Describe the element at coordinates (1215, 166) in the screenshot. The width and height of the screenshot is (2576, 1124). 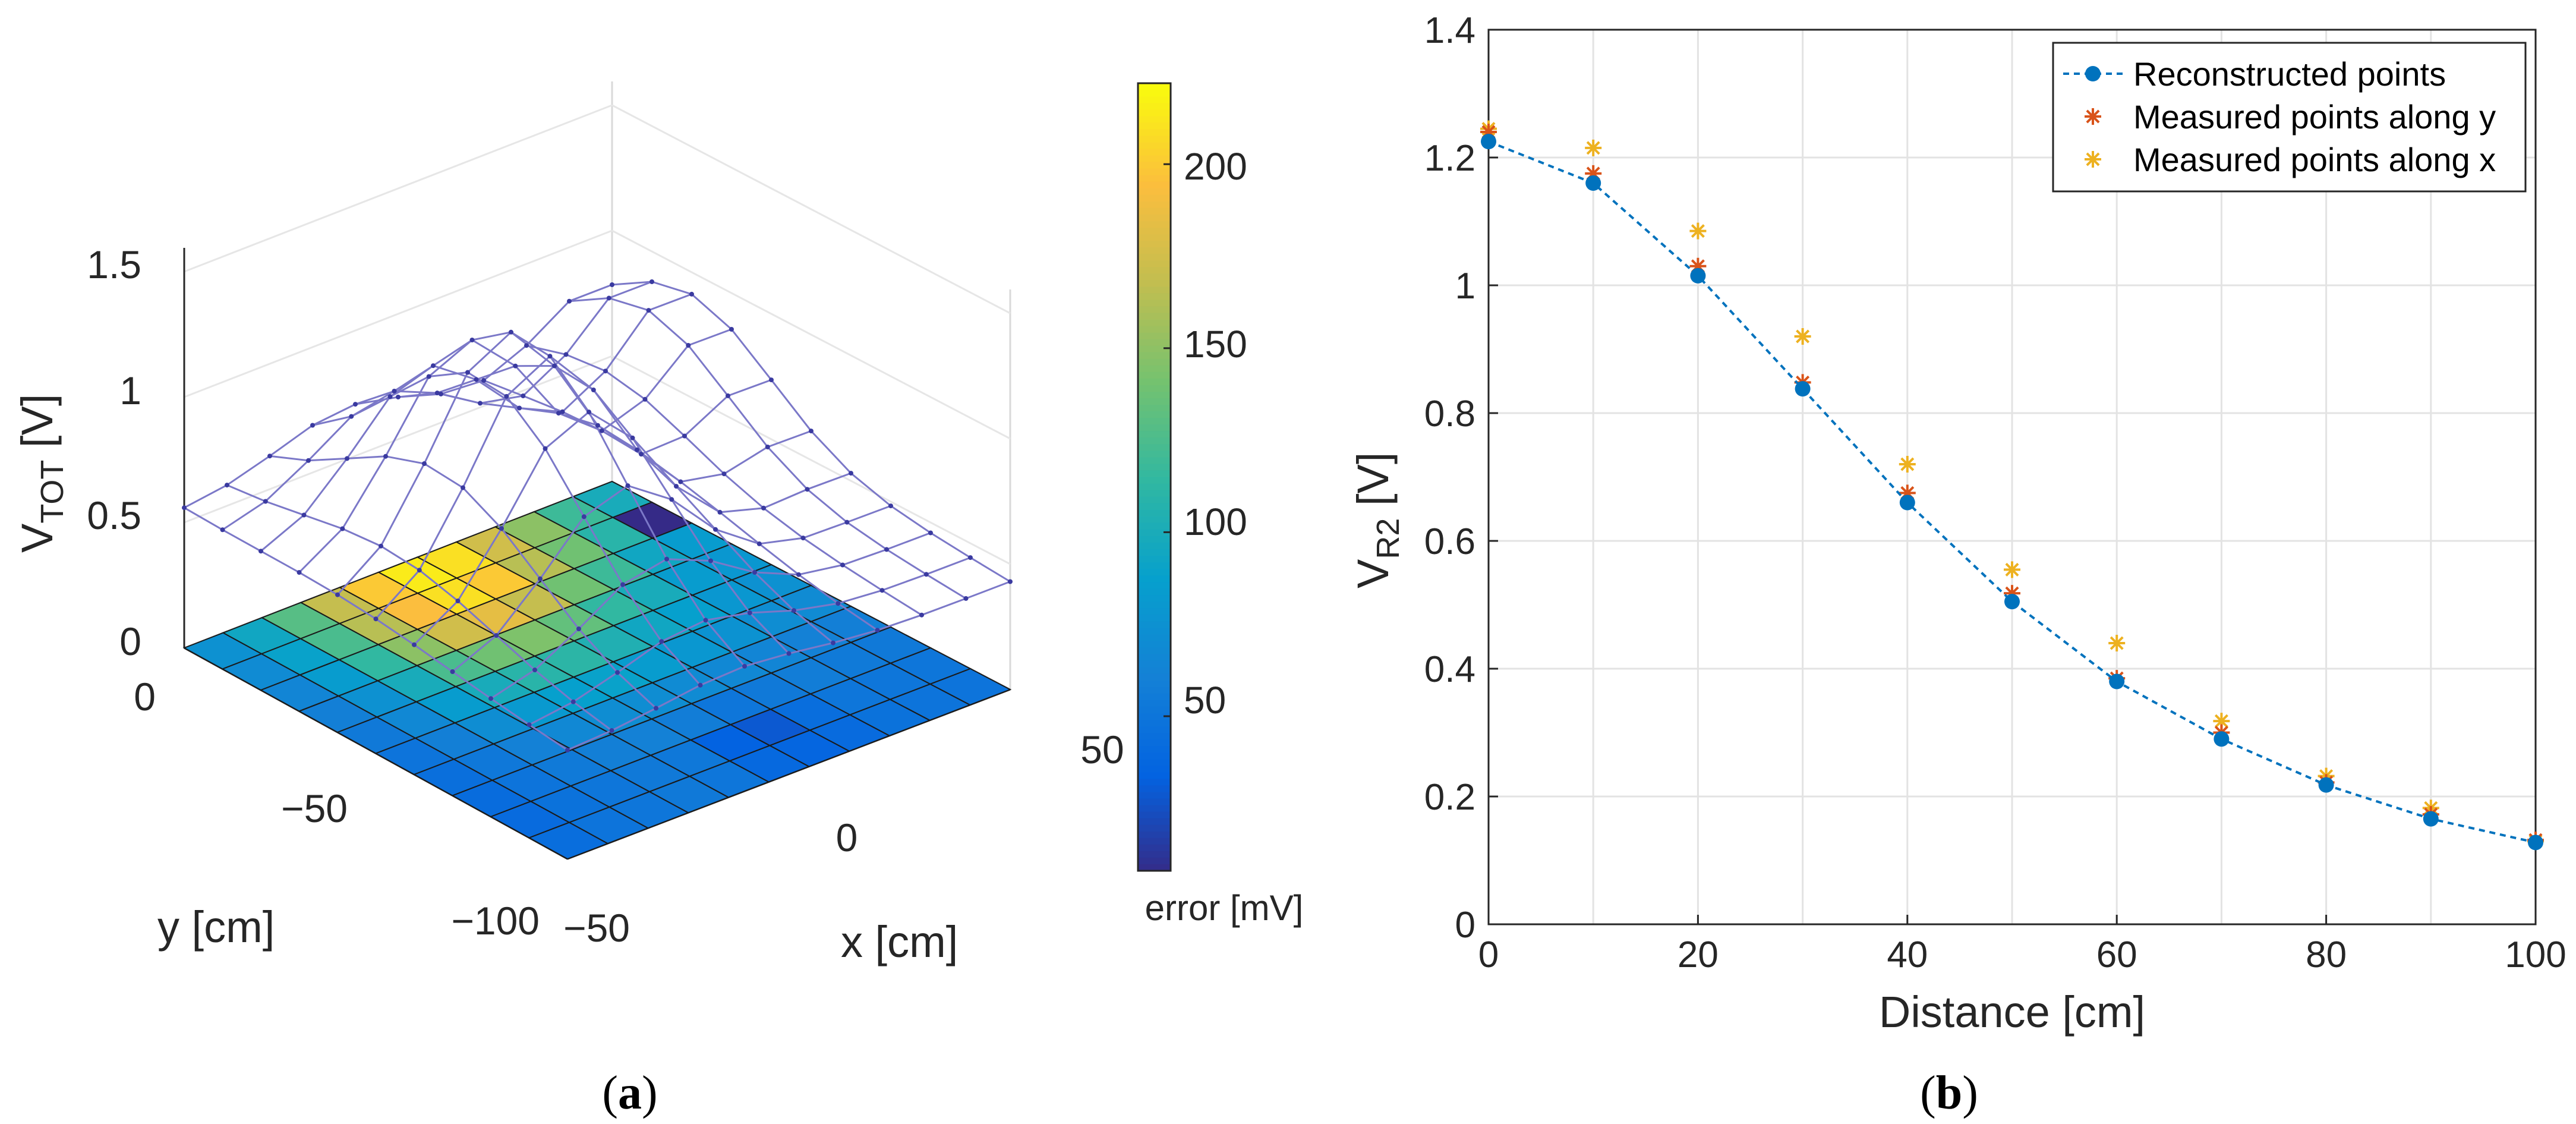
I see `colorbar-tick-label: 200` at that location.